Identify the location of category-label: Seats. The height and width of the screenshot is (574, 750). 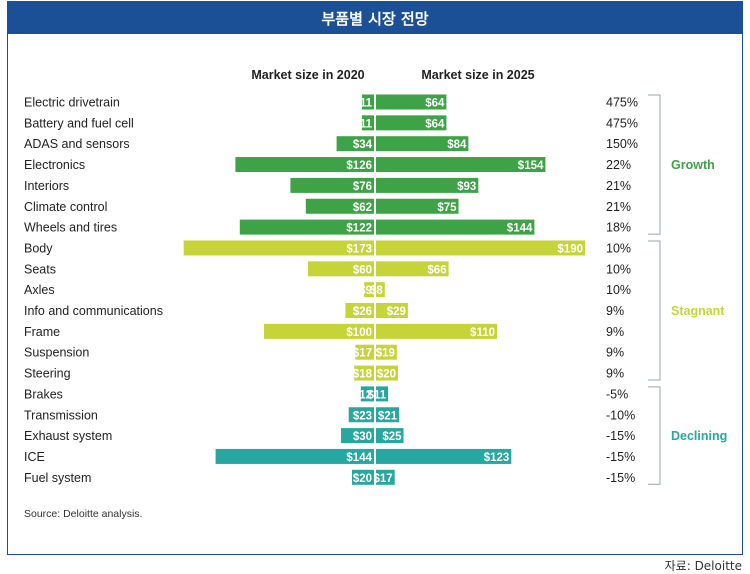
(40, 269).